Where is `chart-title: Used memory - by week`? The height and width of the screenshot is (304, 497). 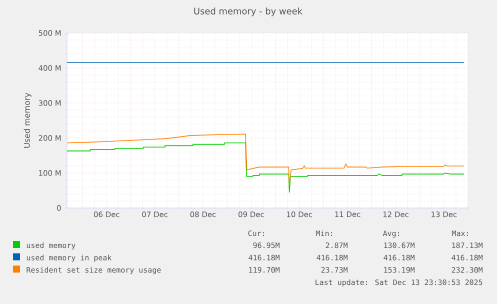 chart-title: Used memory - by week is located at coordinates (248, 12).